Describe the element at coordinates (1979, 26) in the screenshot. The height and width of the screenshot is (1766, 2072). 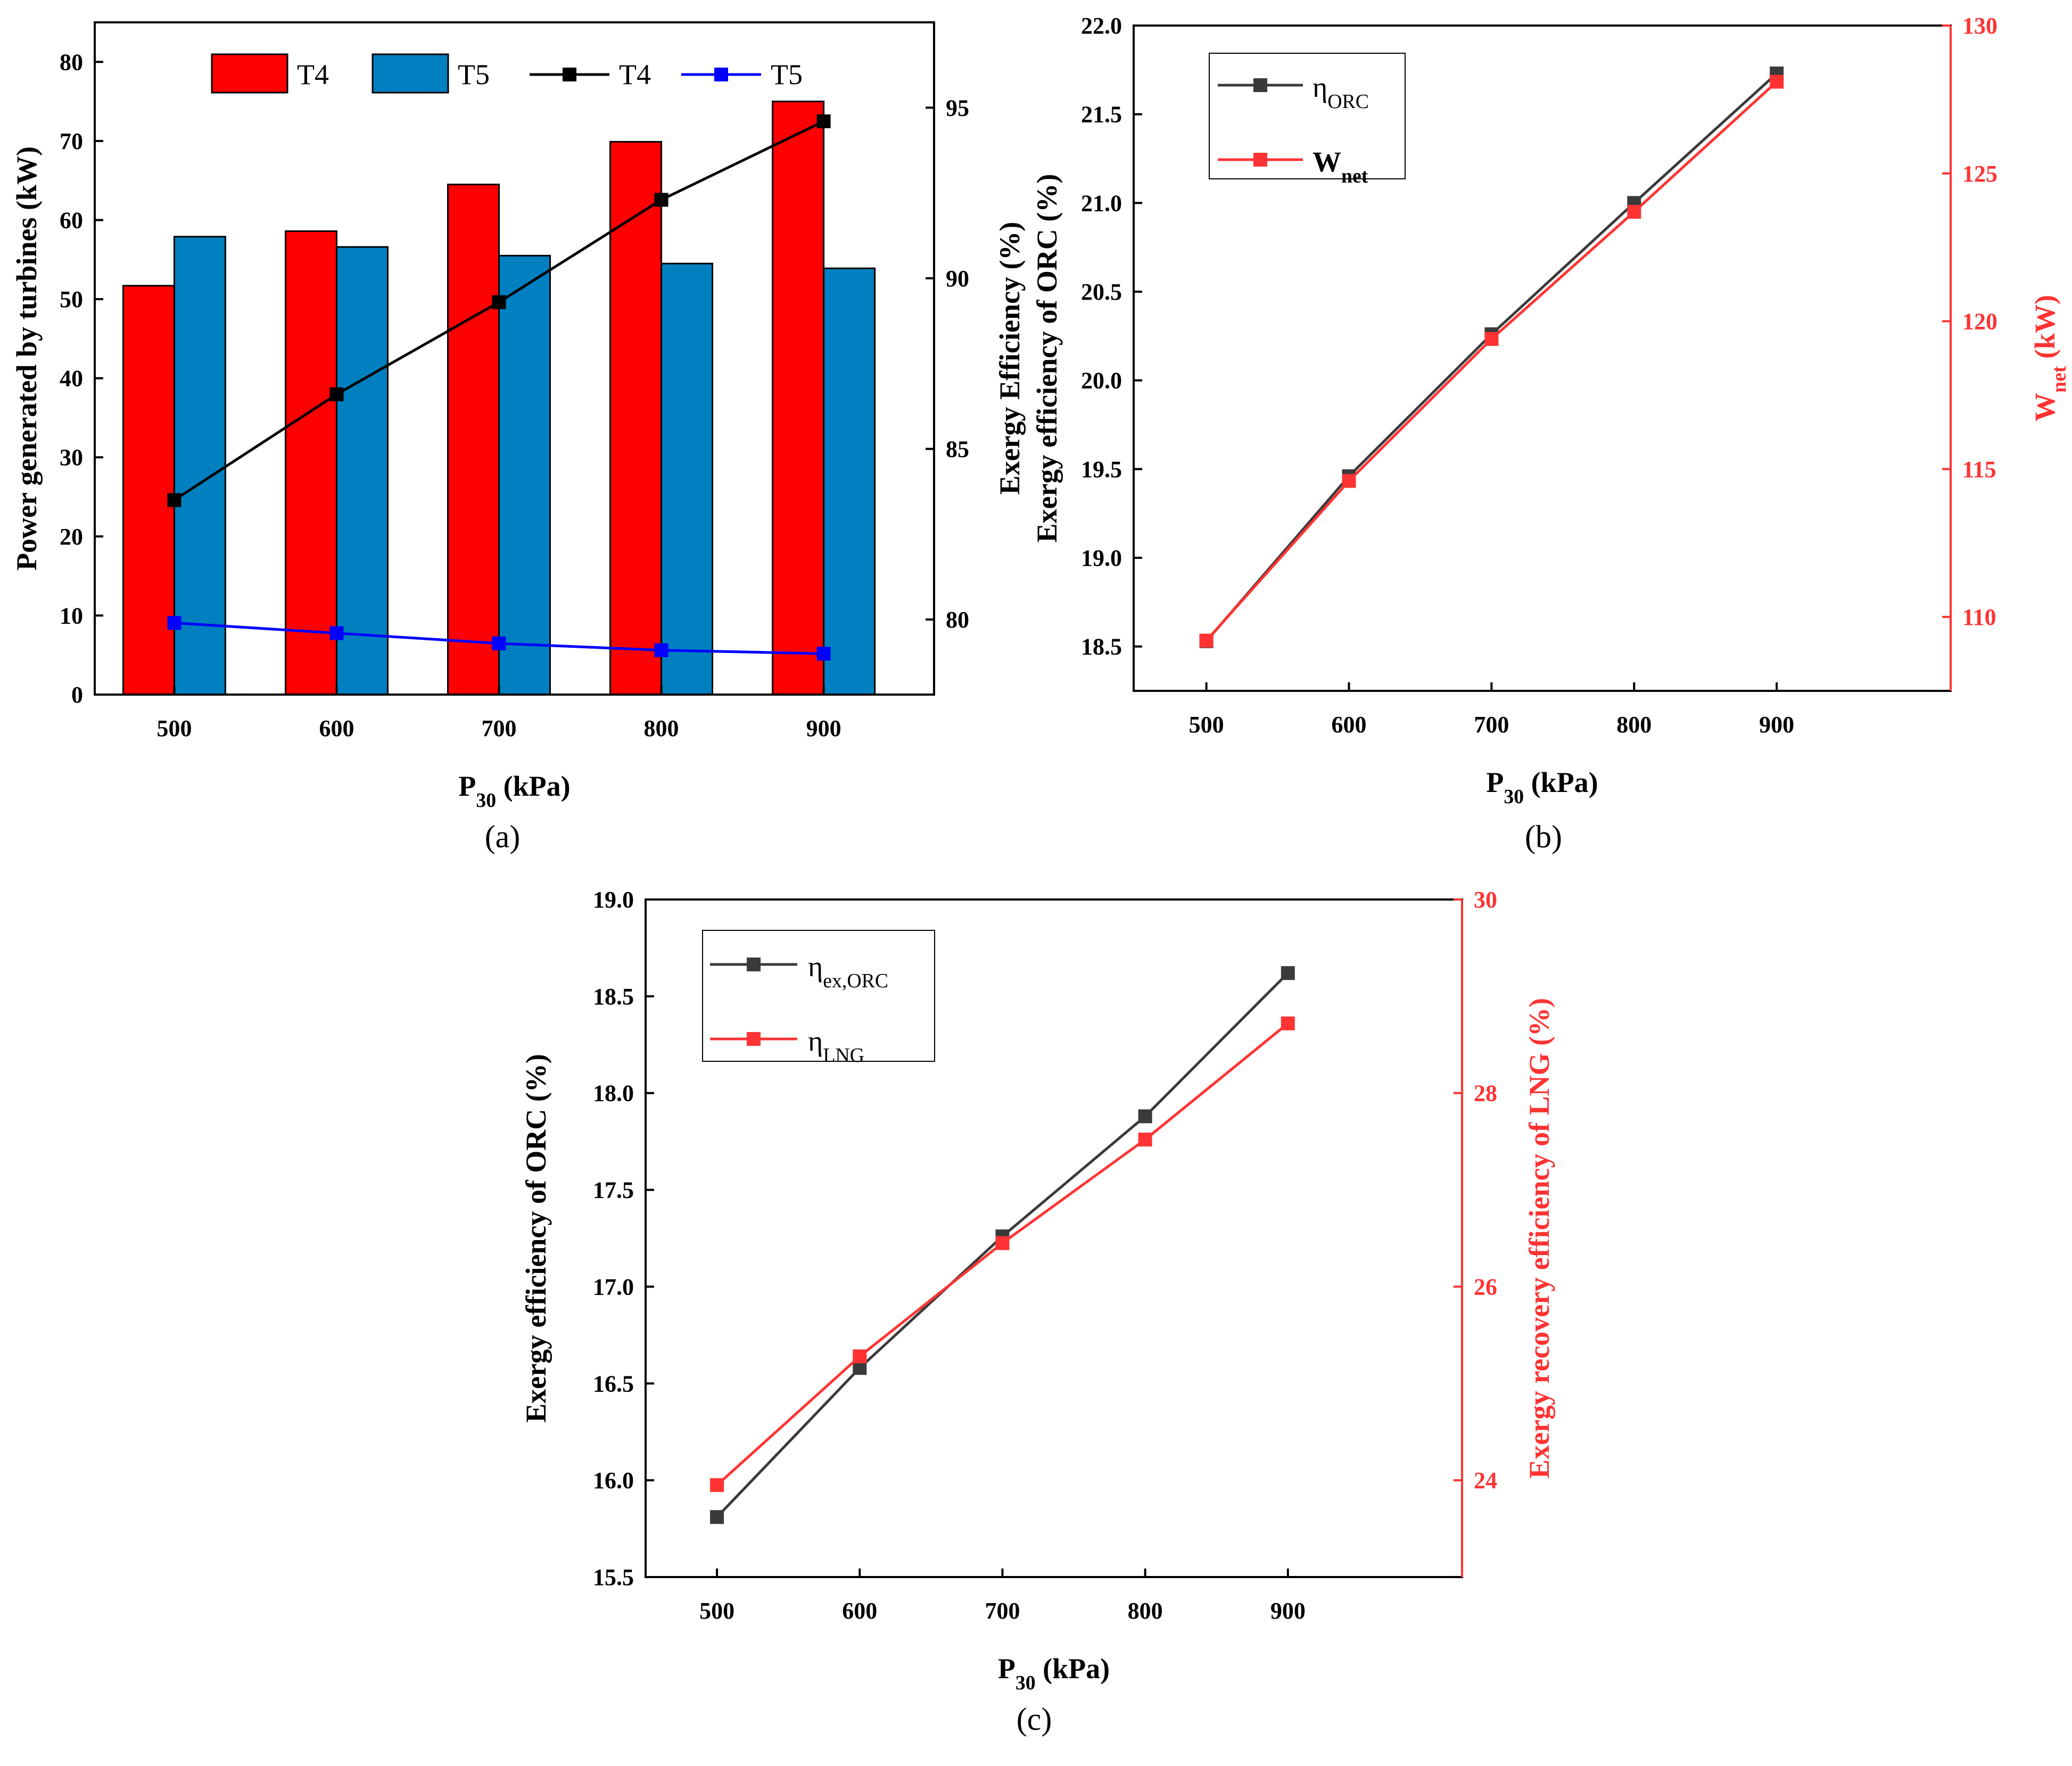
I see `y2-tick-label: 130` at that location.